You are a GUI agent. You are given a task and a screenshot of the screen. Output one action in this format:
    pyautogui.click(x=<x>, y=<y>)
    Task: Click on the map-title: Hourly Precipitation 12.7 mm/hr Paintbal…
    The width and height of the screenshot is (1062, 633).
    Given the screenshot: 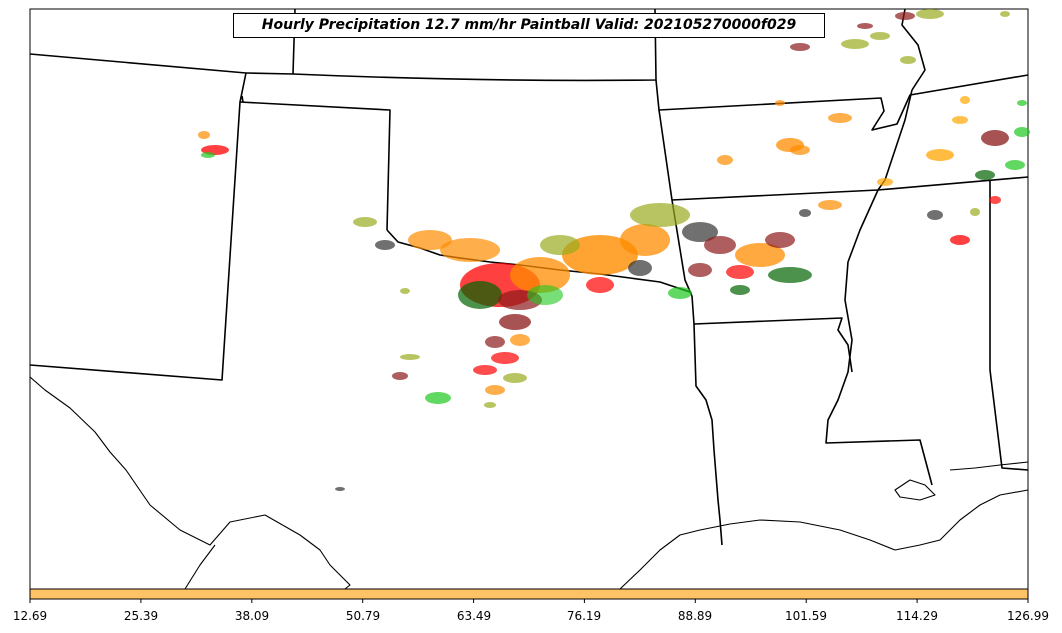 What is the action you would take?
    pyautogui.click(x=529, y=25)
    